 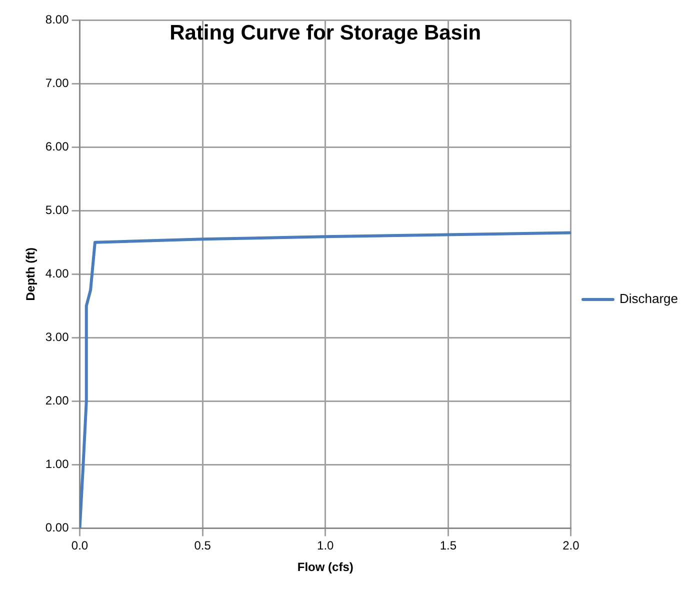 I want to click on y-tick-label: 5.00, so click(x=57, y=209).